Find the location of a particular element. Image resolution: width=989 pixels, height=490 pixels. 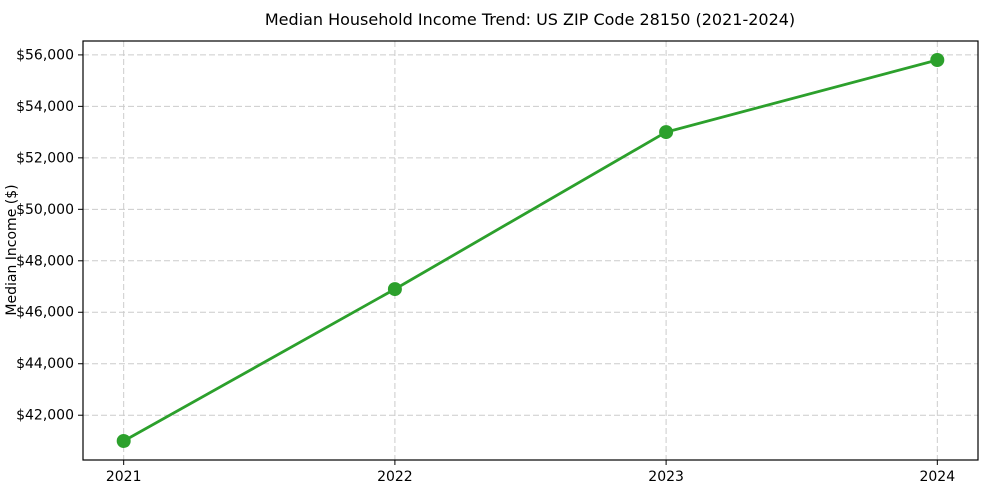

data-point-2022 is located at coordinates (394, 289).